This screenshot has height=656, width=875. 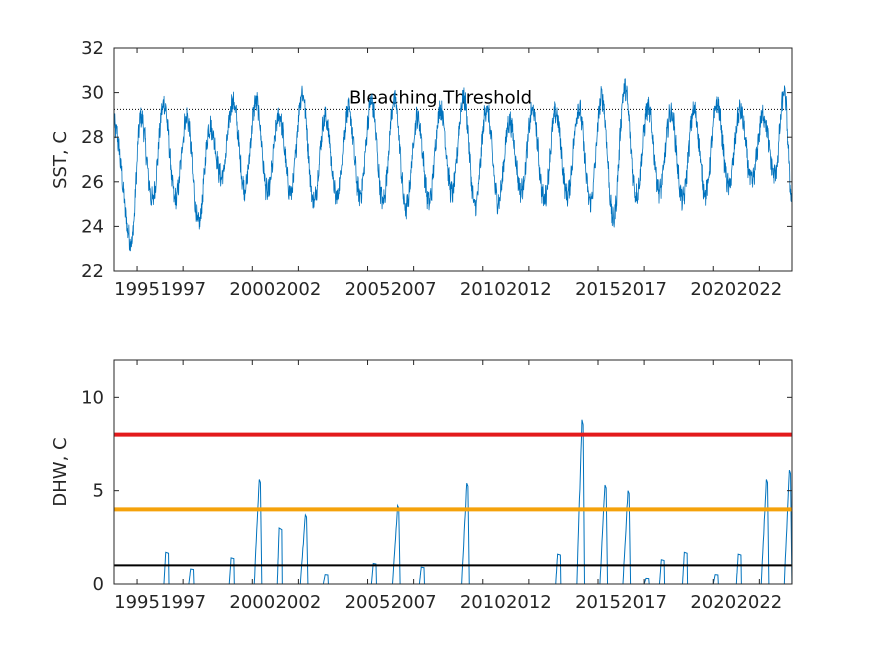 What do you see at coordinates (60, 471) in the screenshot?
I see `dhw-ylabel: DHW, C` at bounding box center [60, 471].